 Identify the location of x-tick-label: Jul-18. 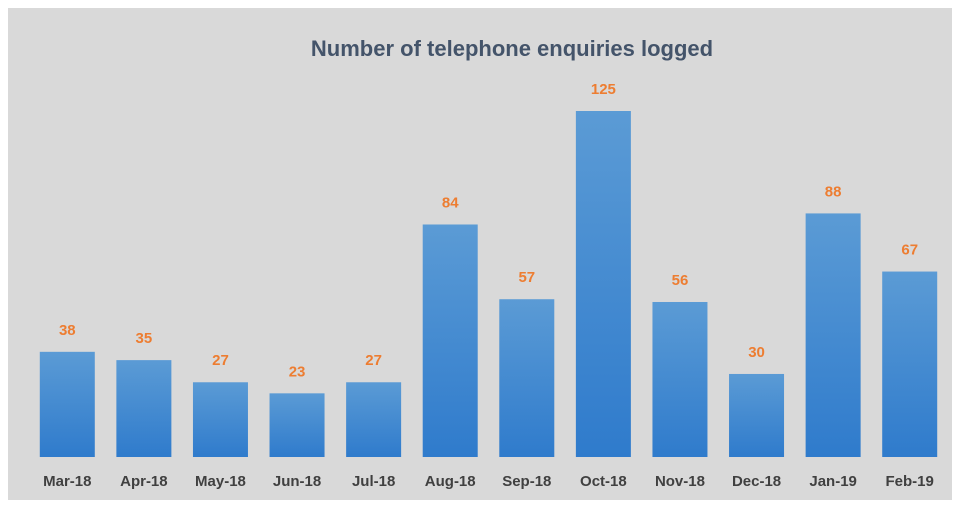
(373, 481).